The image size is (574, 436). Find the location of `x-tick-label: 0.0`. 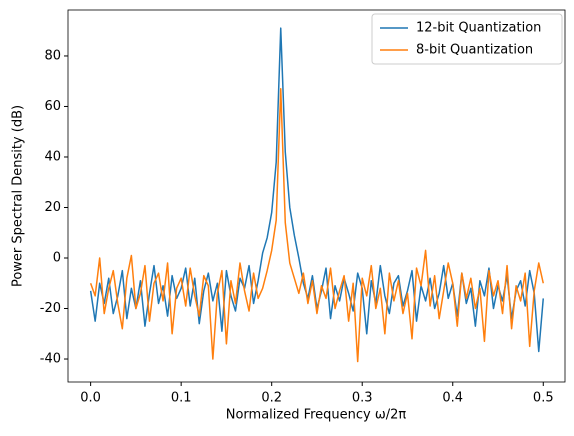

x-tick-label: 0.0 is located at coordinates (90, 398).